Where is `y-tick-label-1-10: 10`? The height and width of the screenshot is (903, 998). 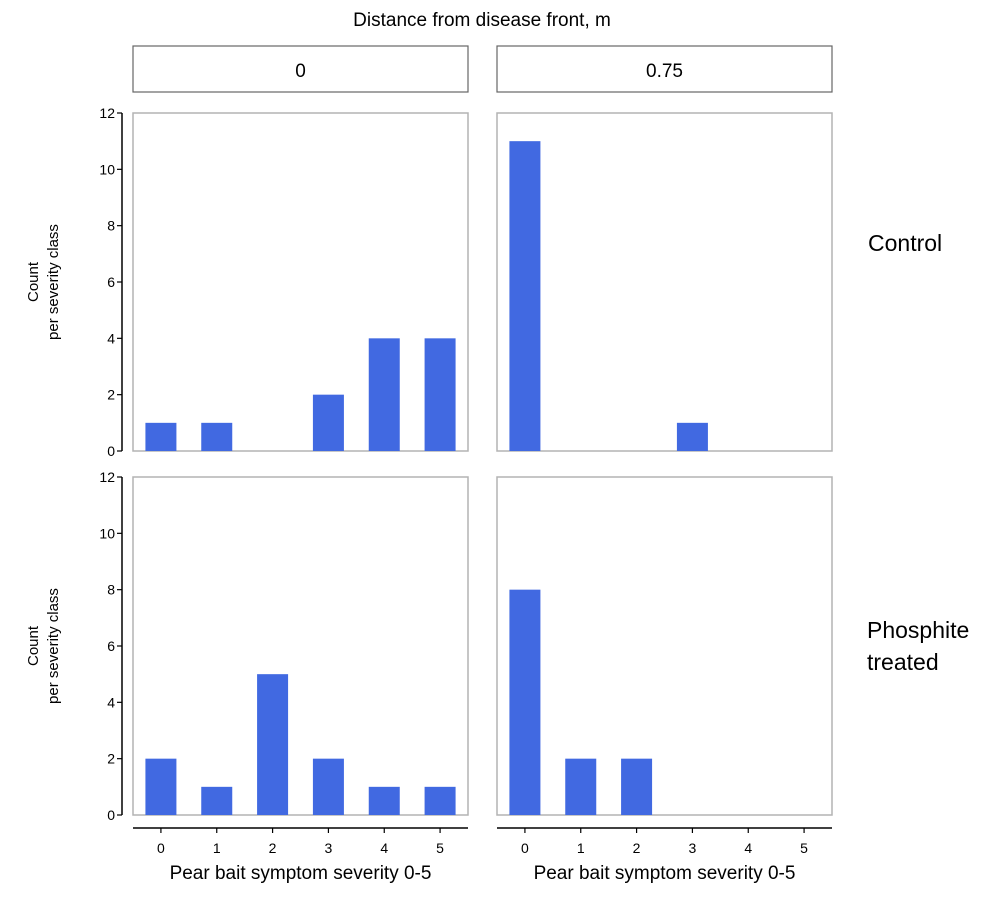
y-tick-label-1-10: 10 is located at coordinates (107, 533).